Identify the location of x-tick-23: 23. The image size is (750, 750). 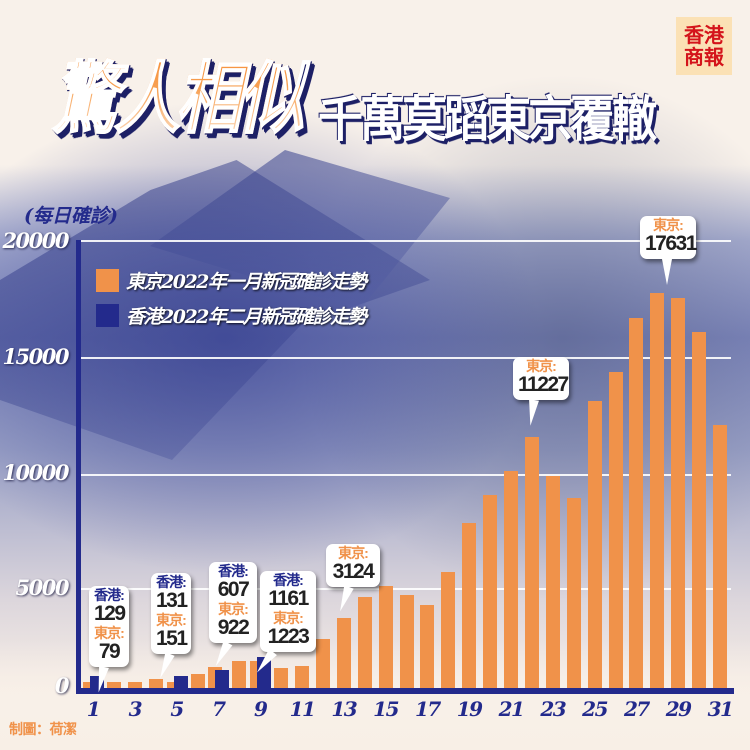
(553, 709).